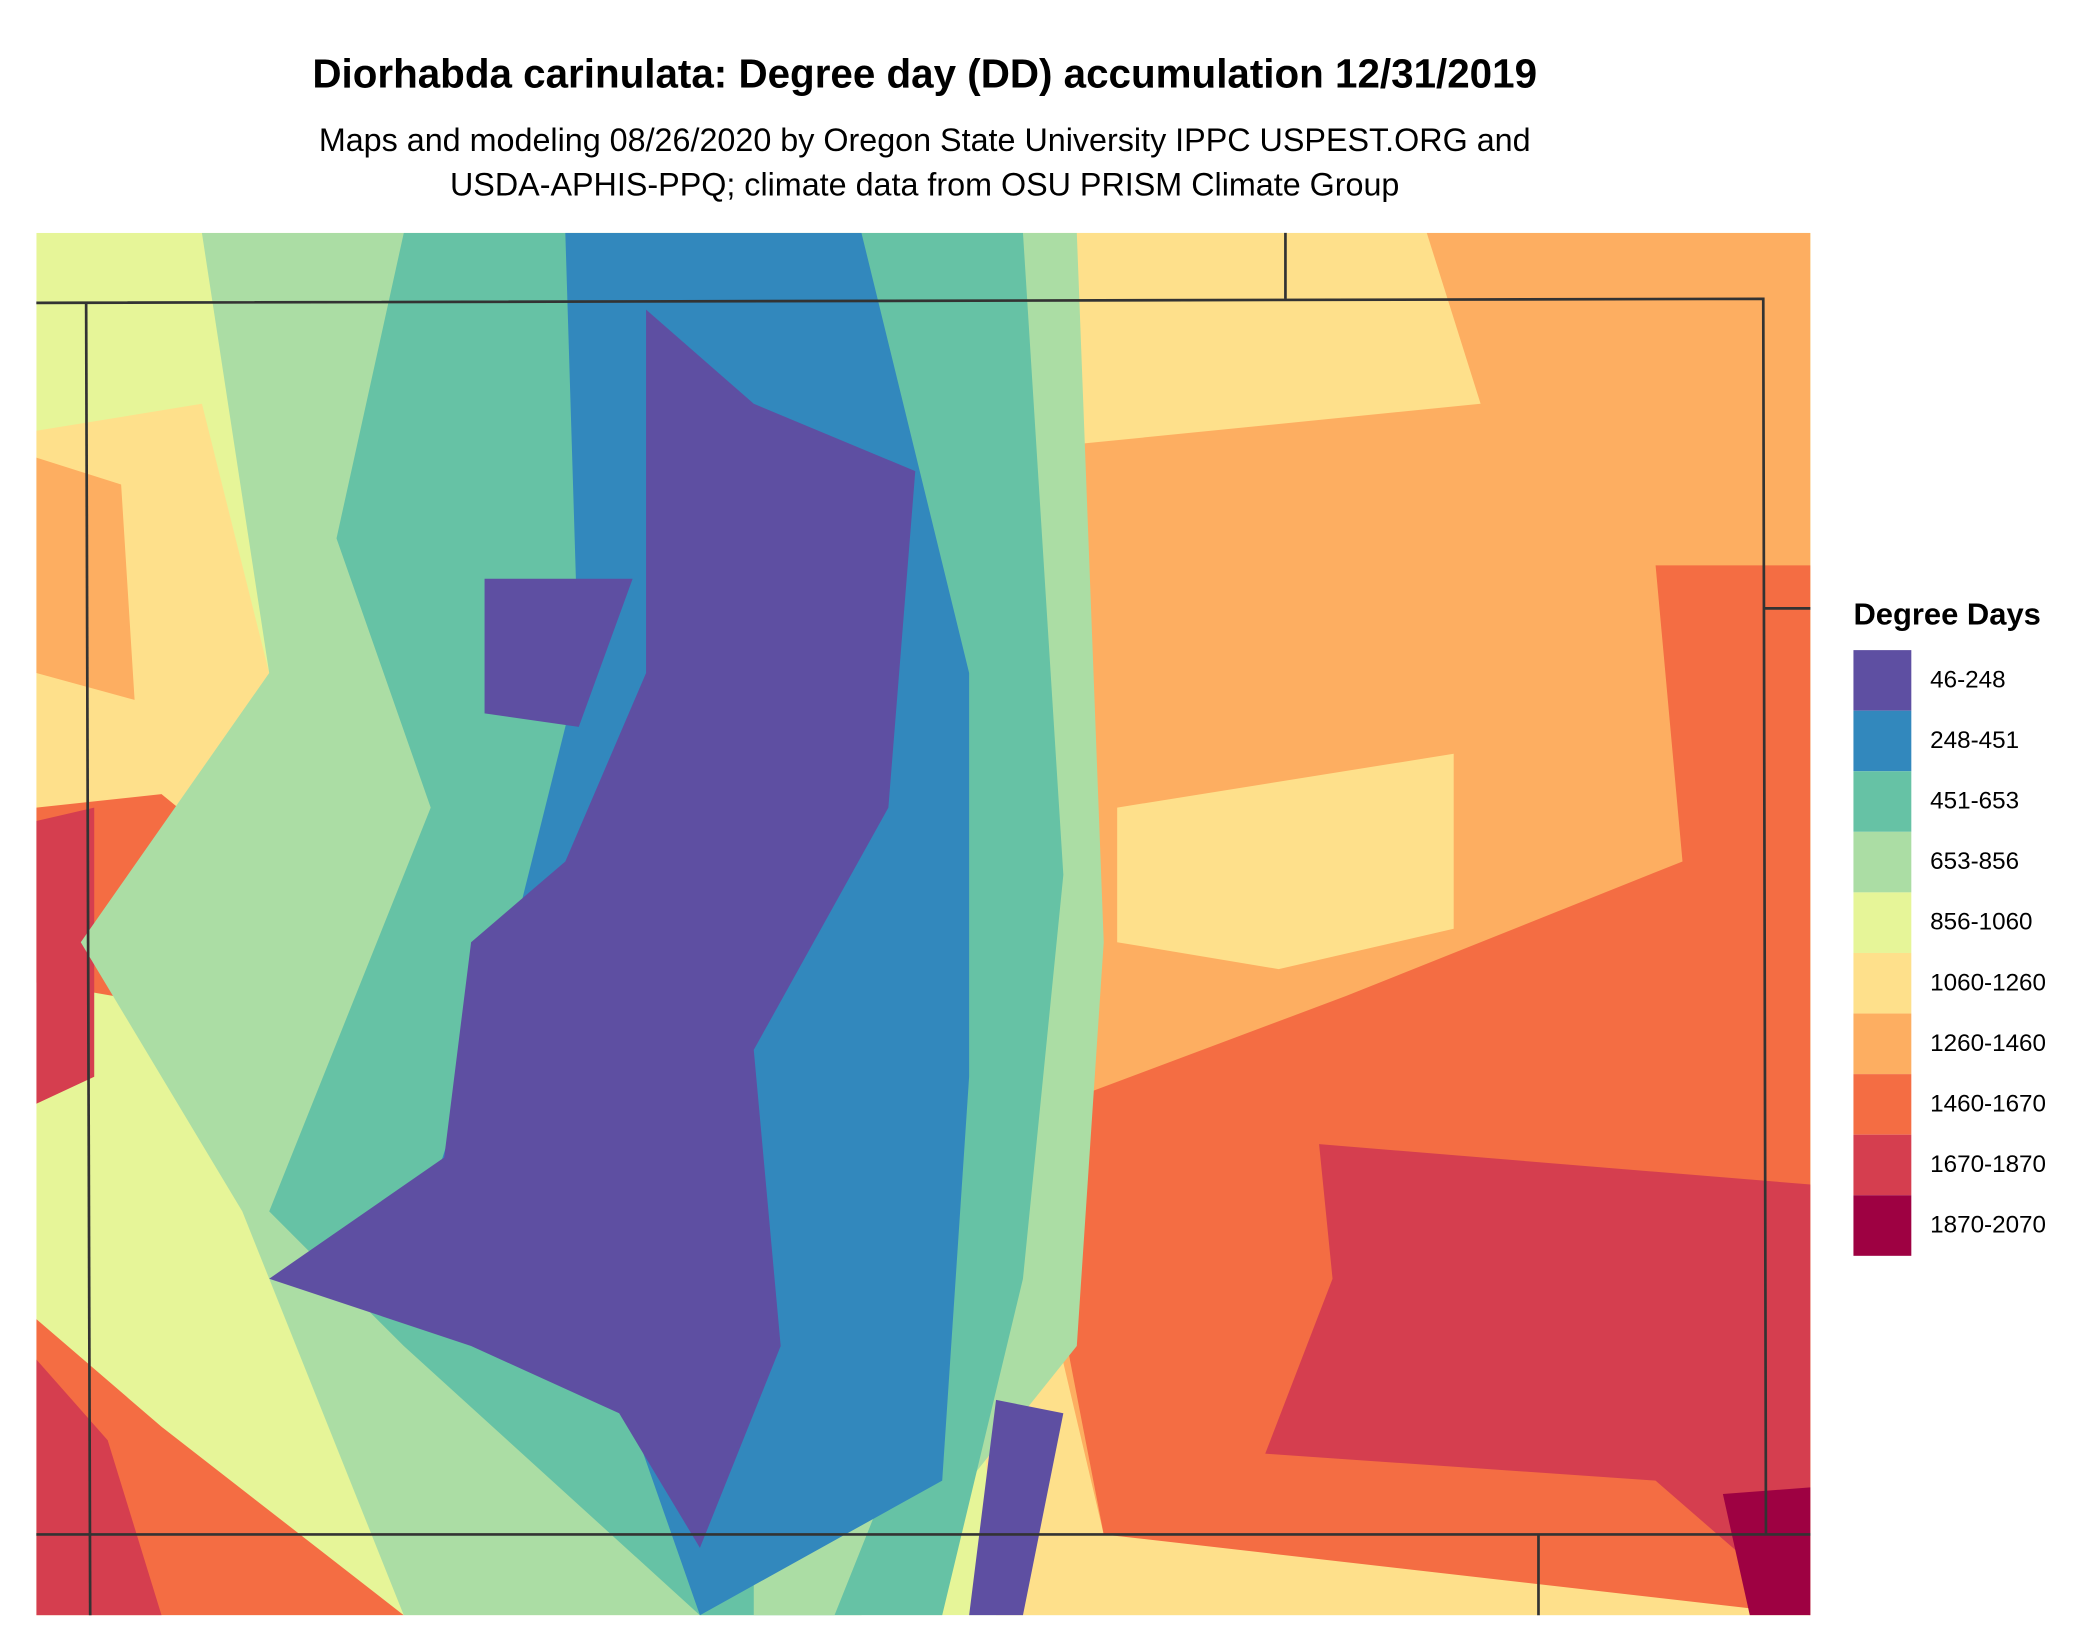  I want to click on legend-label: 1460-1670, so click(1988, 1103).